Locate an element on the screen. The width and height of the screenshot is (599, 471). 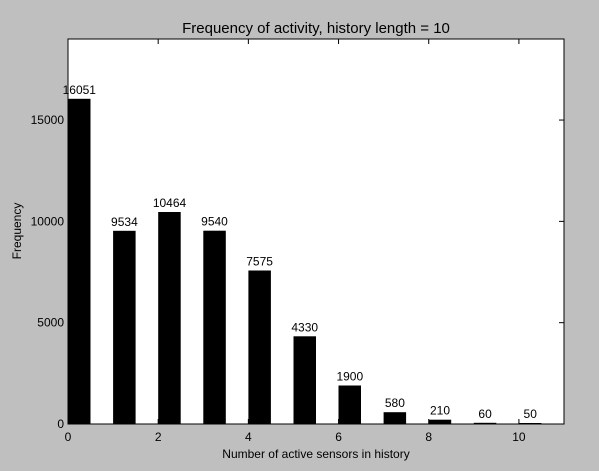
bar-label-1: 9534 is located at coordinates (124, 222).